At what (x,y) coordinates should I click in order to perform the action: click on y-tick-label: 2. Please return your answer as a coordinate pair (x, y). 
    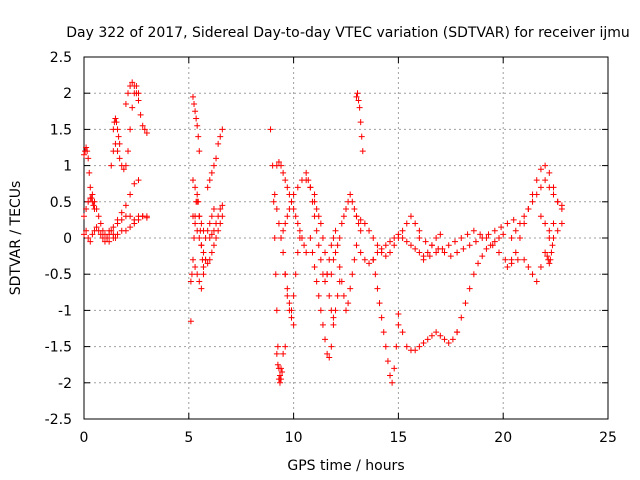
    Looking at the image, I should click on (67, 94).